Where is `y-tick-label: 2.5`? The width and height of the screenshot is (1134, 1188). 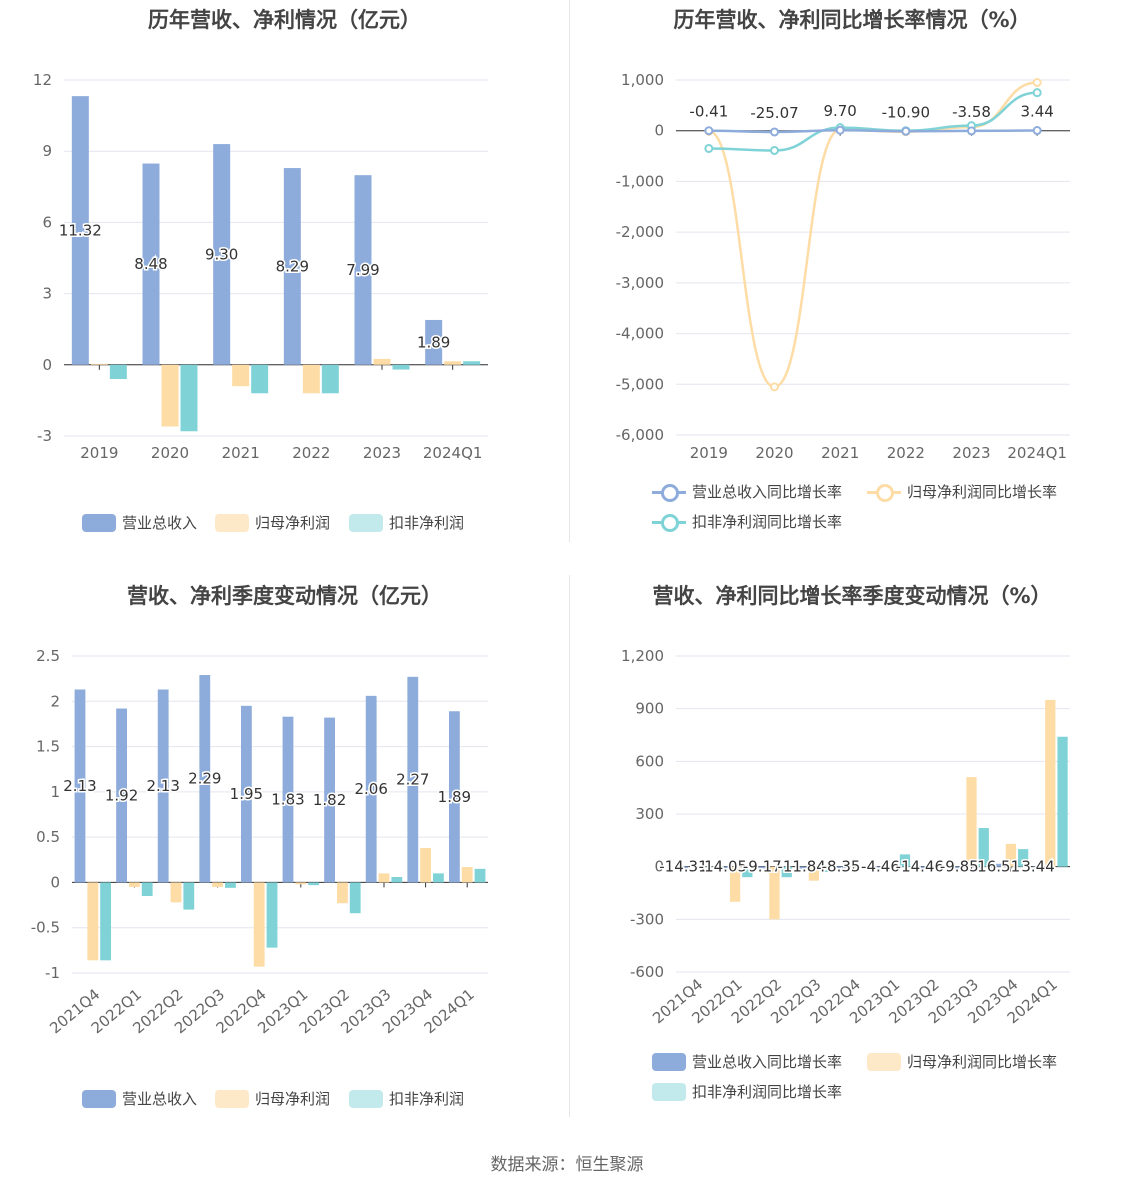
y-tick-label: 2.5 is located at coordinates (48, 656).